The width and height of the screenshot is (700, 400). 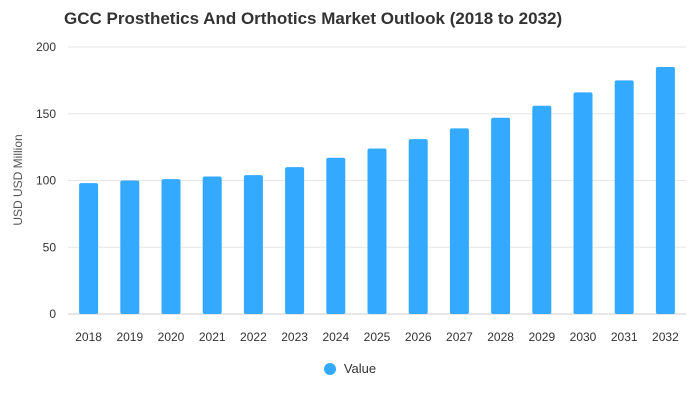 I want to click on y-axis-label: USD USD Million, so click(x=18, y=179).